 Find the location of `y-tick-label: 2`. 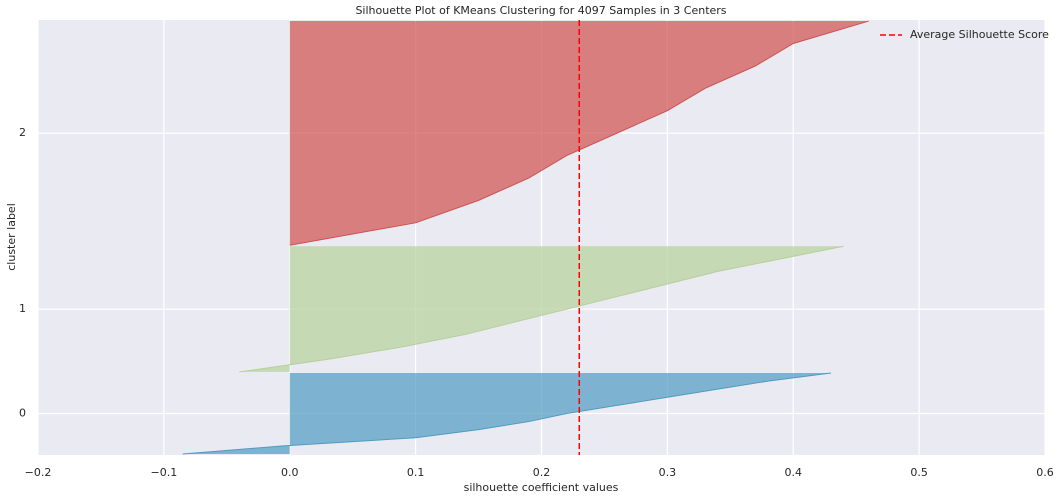

y-tick-label: 2 is located at coordinates (22, 132).